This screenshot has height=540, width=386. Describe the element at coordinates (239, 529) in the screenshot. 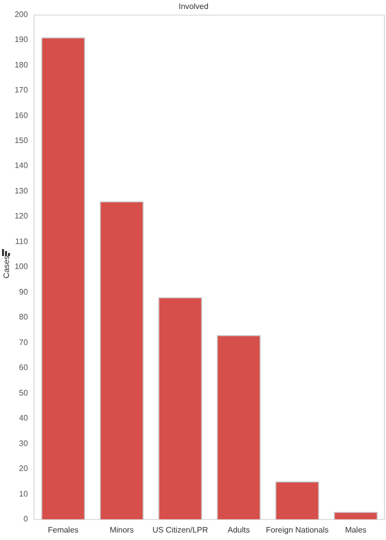

I see `x-tick-label: Adults` at that location.